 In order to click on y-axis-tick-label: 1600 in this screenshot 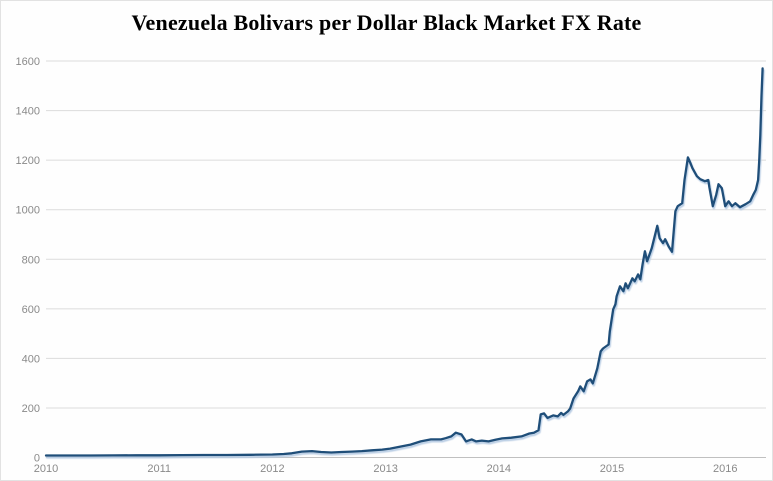, I will do `click(28, 62)`.